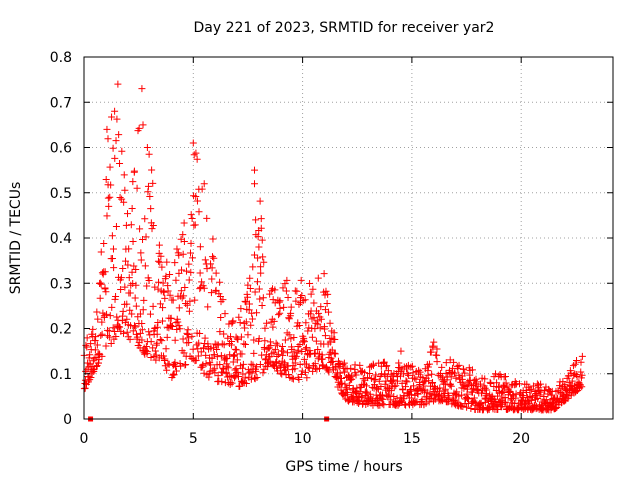 This screenshot has height=480, width=640. I want to click on y-tick-label: 0.3, so click(61, 284).